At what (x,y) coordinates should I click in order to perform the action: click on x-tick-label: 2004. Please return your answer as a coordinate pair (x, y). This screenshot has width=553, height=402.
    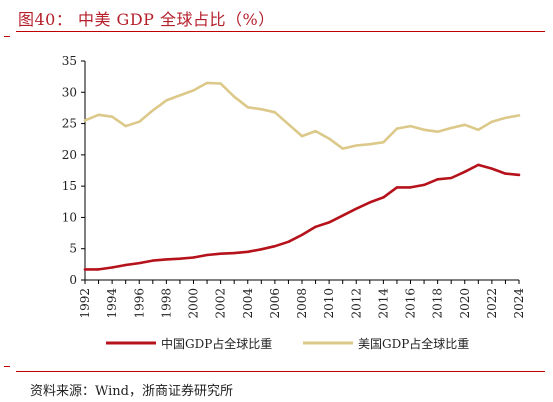
    Looking at the image, I should click on (248, 303).